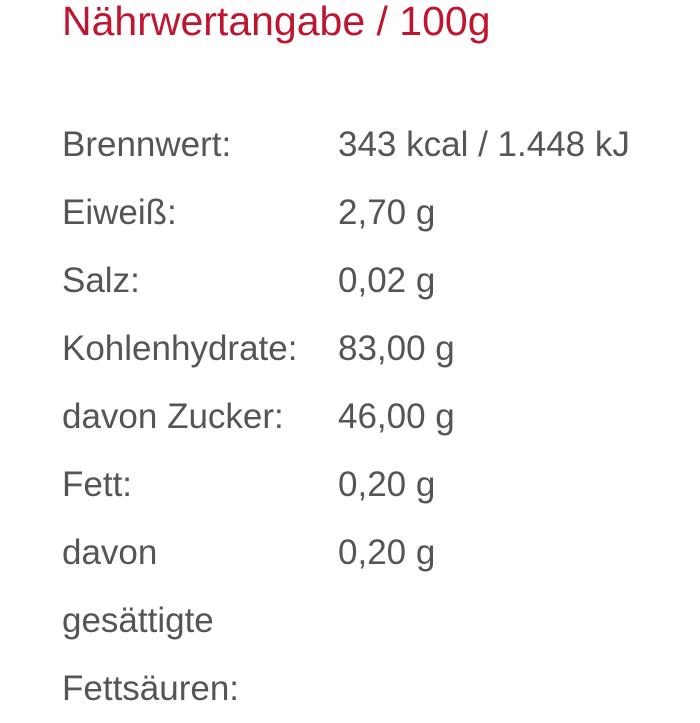  I want to click on row-label: davon, so click(110, 552).